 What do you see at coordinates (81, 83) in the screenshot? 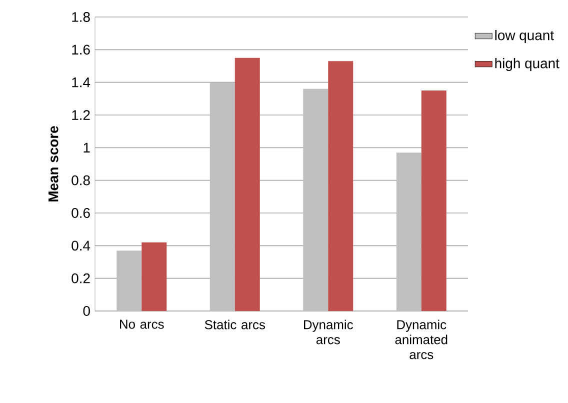
I see `y-tick-label: 1.4` at bounding box center [81, 83].